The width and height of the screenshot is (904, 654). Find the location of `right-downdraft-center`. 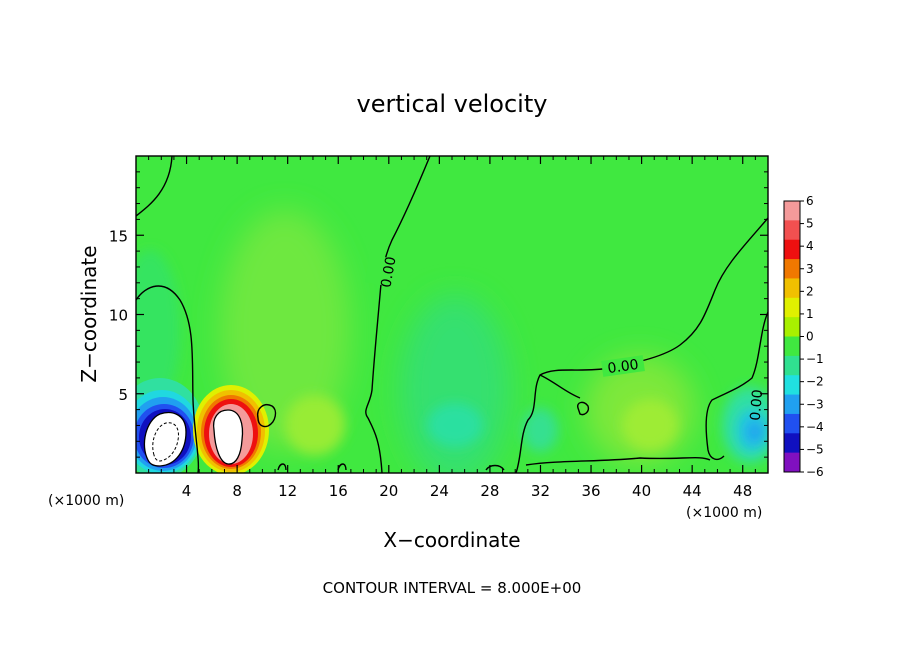

right-downdraft-center is located at coordinates (755, 432).